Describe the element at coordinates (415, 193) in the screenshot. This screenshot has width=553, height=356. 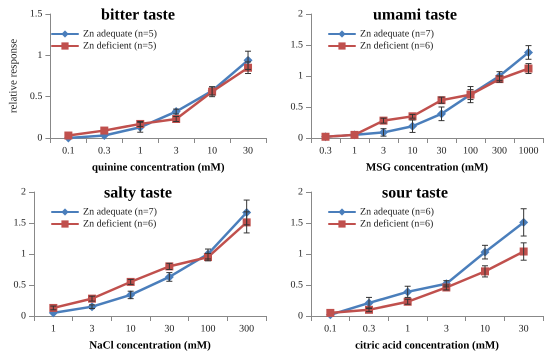
I see `chart-title: sour taste` at that location.